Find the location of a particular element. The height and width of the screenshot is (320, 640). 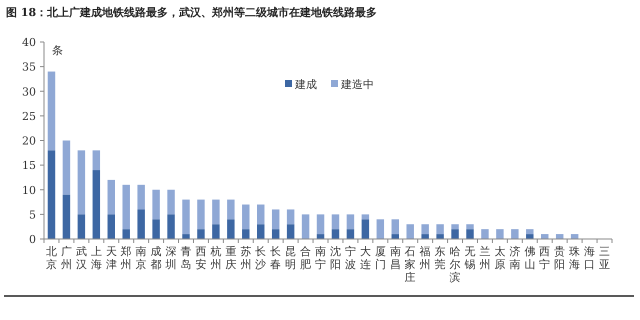

legend-label: 建造中 is located at coordinates (357, 84).